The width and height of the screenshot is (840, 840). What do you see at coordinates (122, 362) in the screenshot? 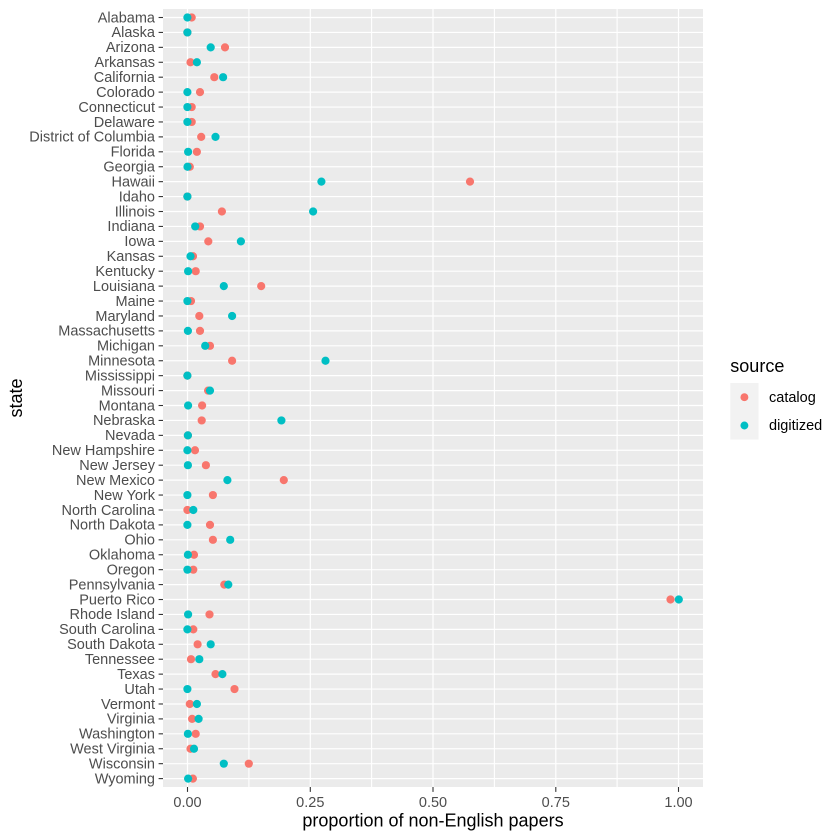
I see `svg-text: Minnesota` at bounding box center [122, 362].